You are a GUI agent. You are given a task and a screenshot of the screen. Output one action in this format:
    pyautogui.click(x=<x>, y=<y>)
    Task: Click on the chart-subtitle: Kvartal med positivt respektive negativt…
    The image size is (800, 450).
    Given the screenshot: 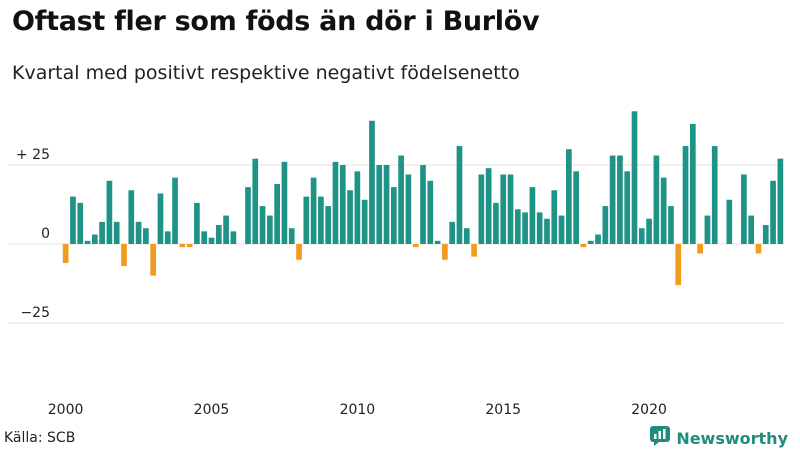 What is the action you would take?
    pyautogui.click(x=266, y=73)
    